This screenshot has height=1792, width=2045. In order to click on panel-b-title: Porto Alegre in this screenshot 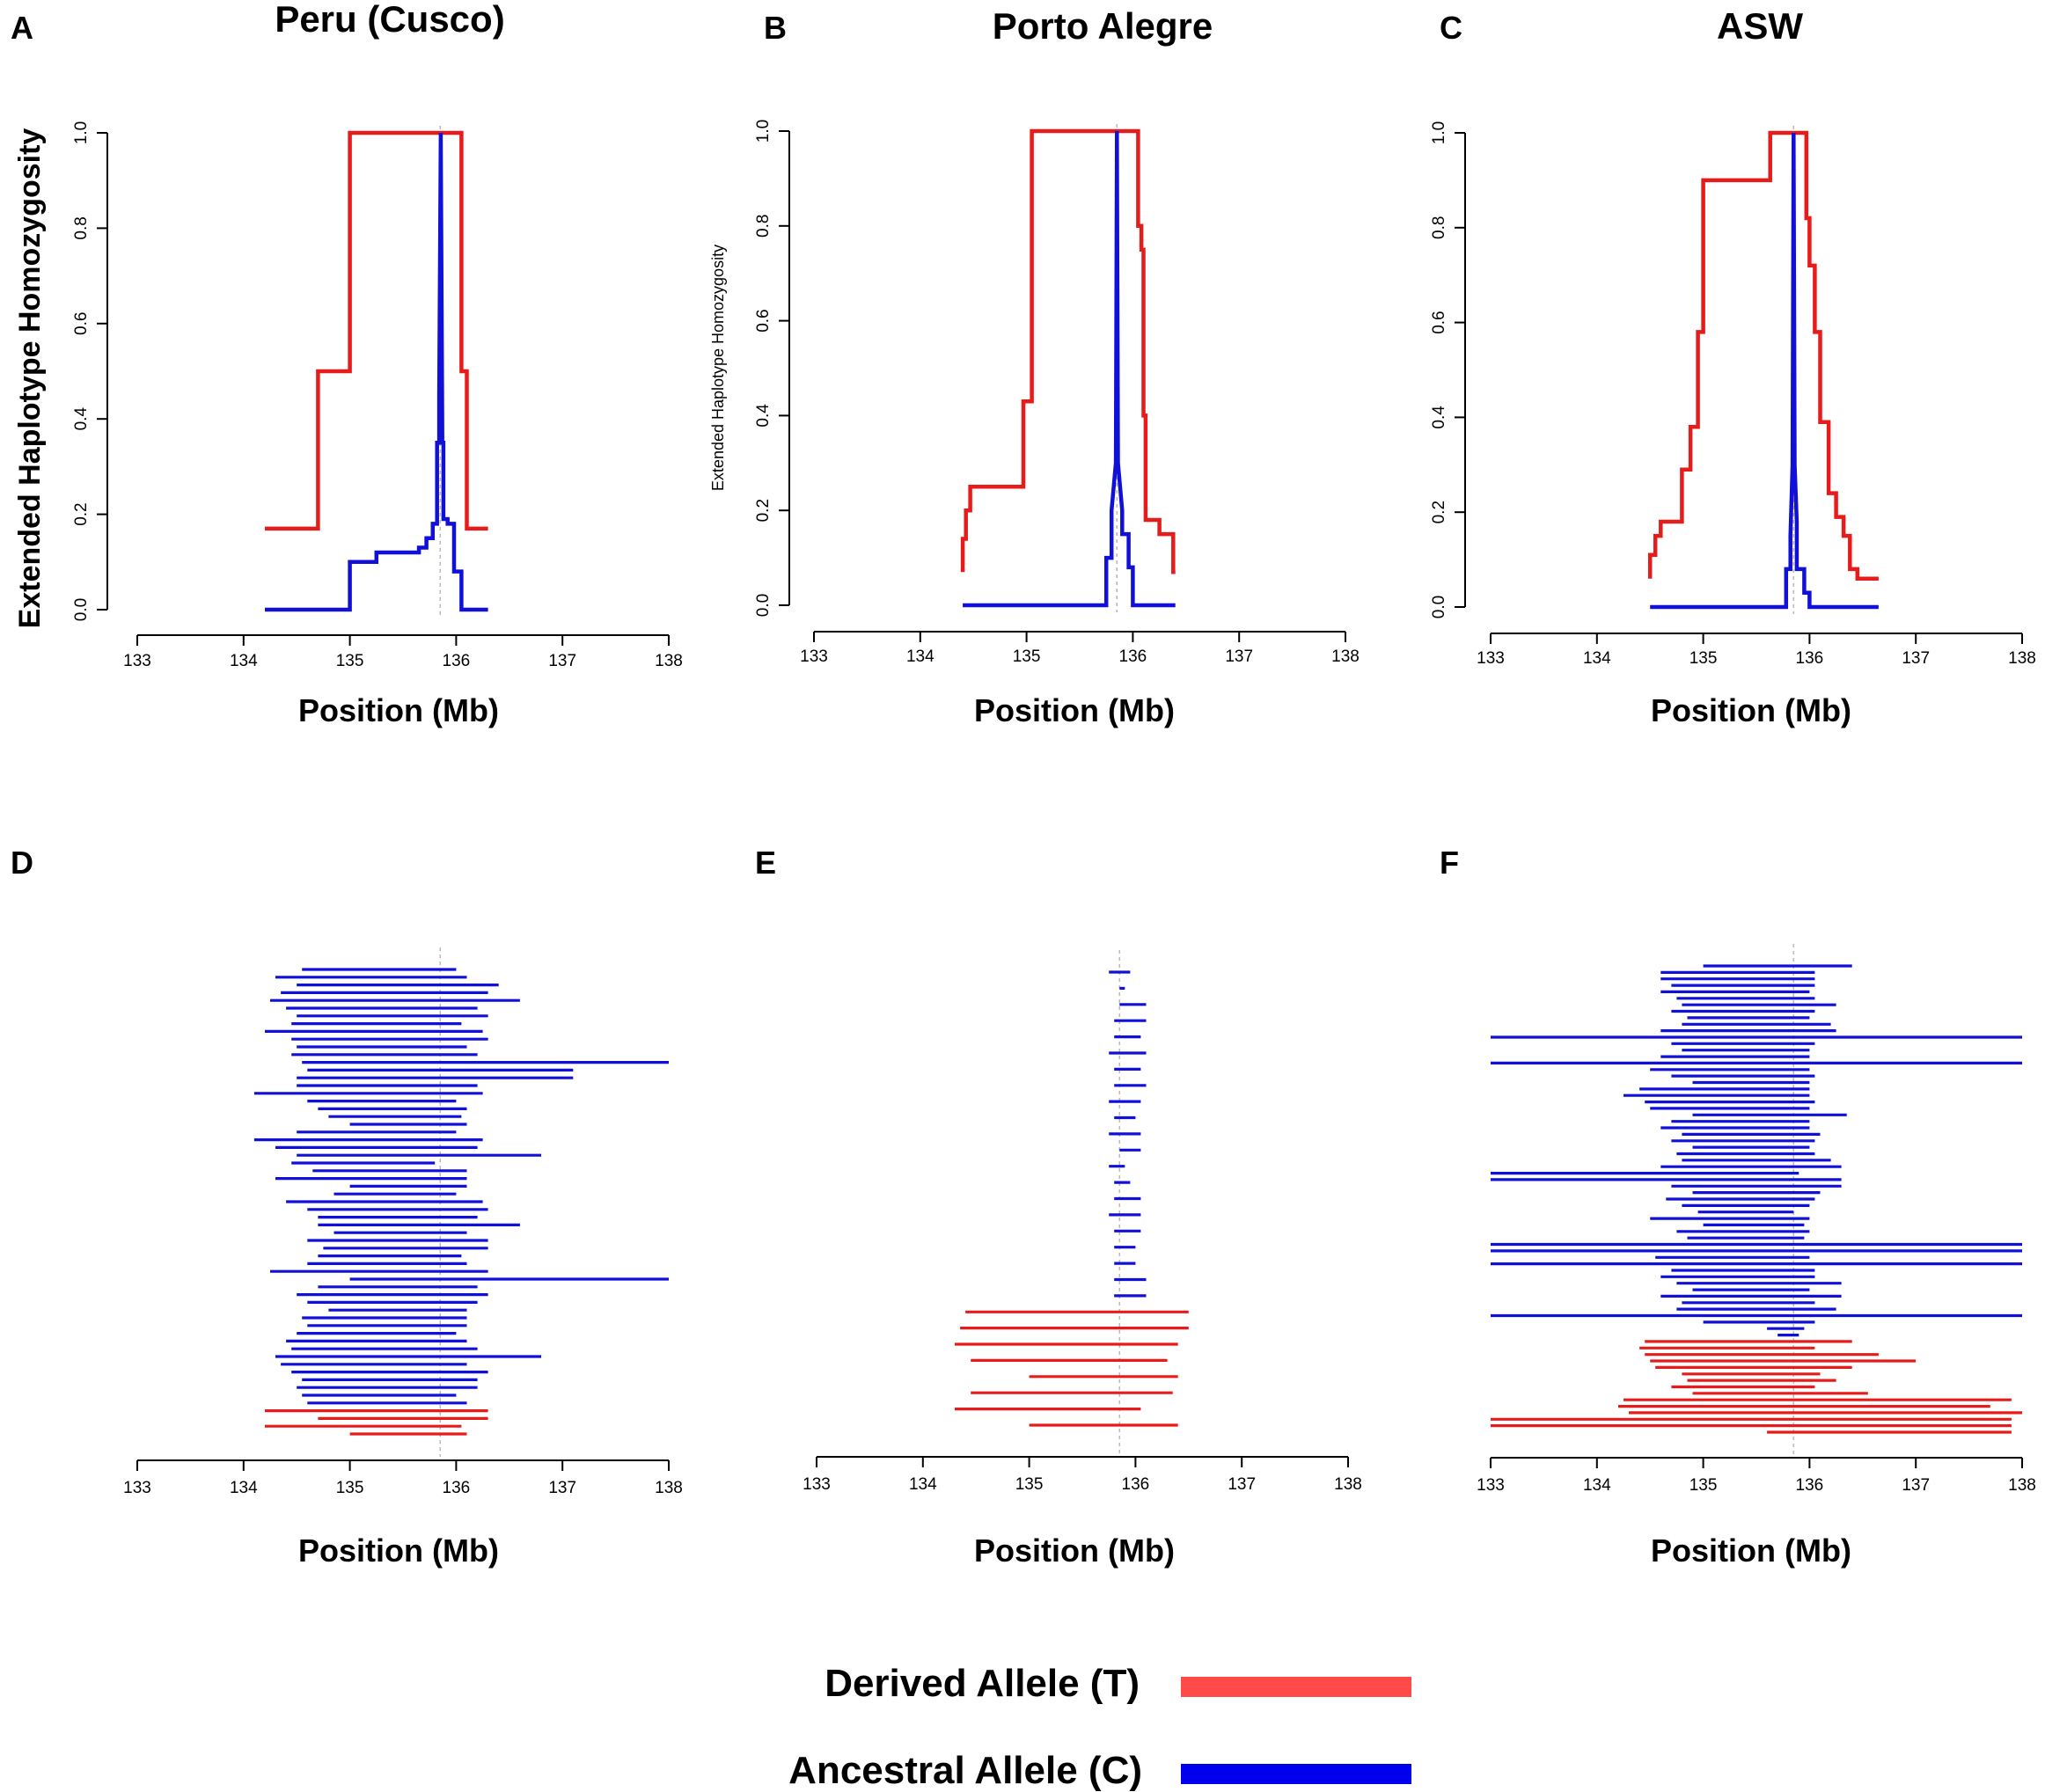, I will do `click(1103, 26)`.